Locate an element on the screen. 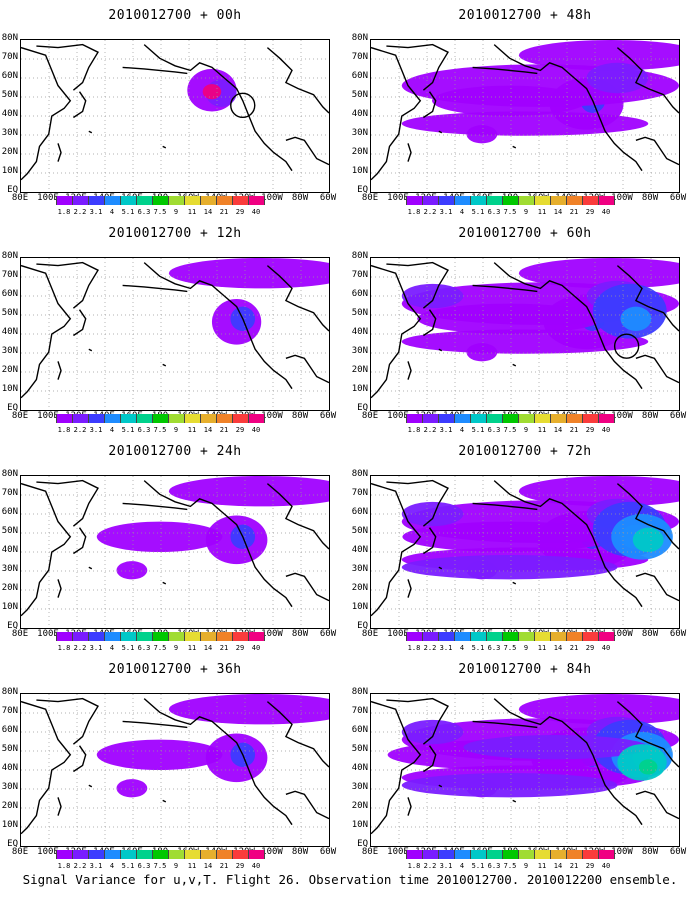  colorbar-labels: 1.8 2.2 3.1 4 5.1 6.3 7.5 9 11 14 21 29 40 is located at coordinates (160, 212).